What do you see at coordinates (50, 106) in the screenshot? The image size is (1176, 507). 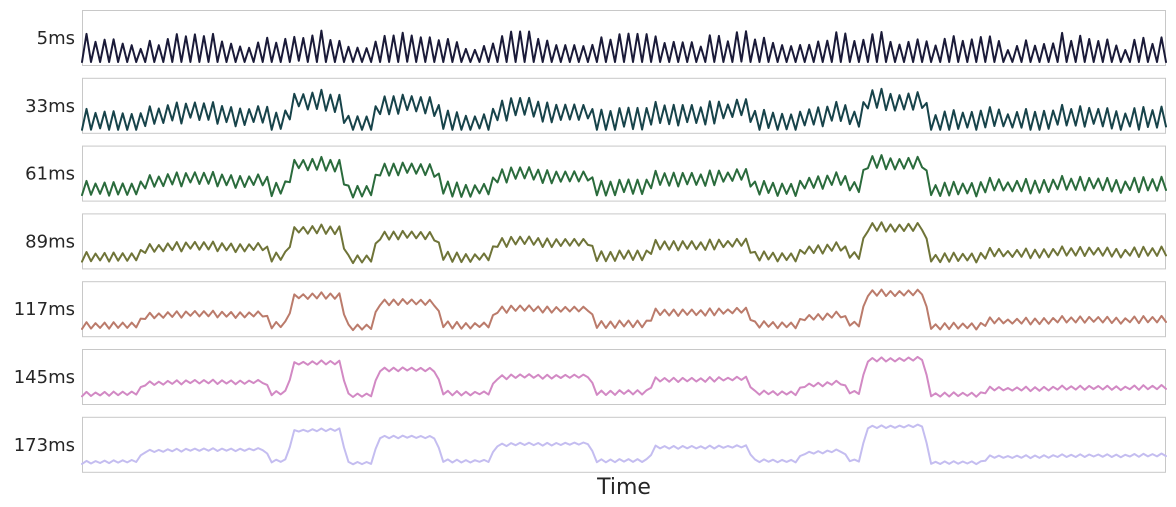 I see `panel-label: 33ms` at bounding box center [50, 106].